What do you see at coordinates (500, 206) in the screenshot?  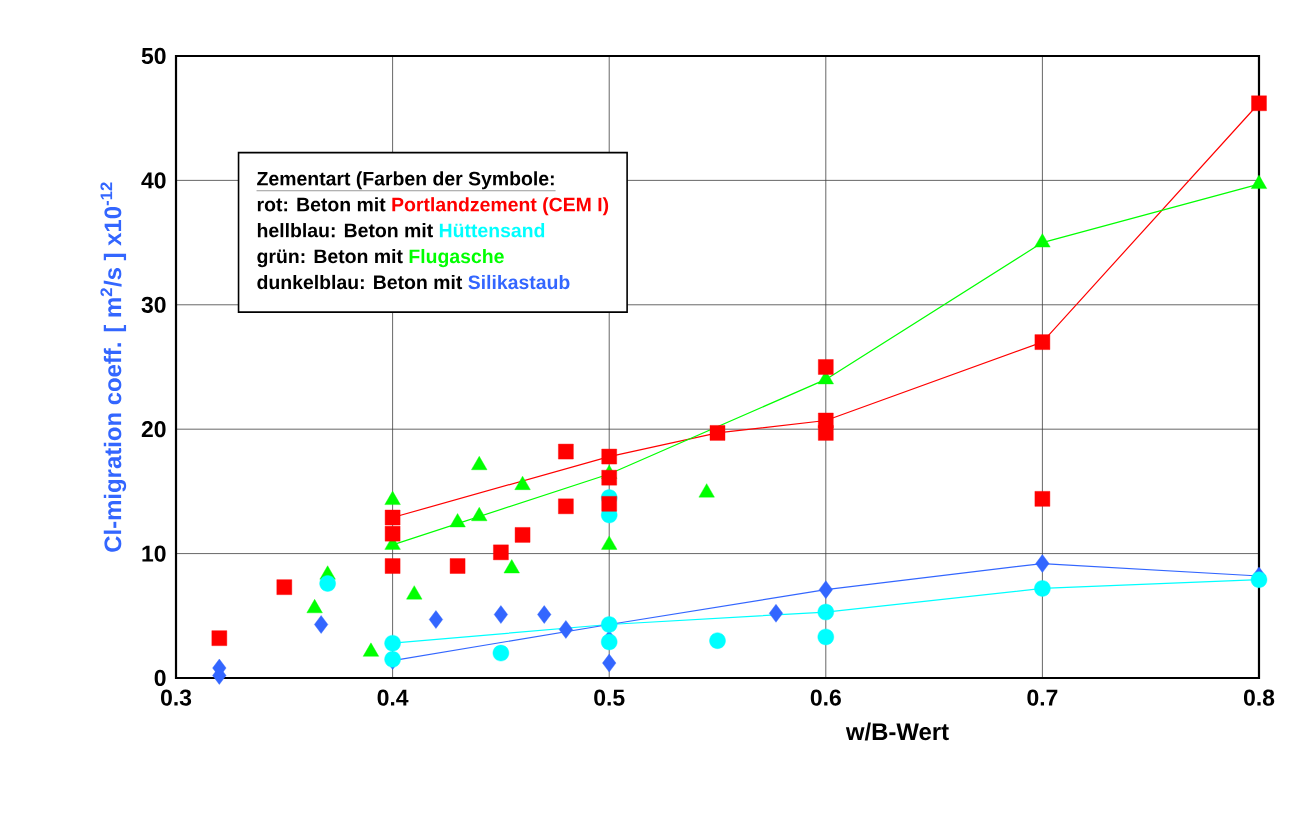 I see `text: Portlandzement (CEM I)` at bounding box center [500, 206].